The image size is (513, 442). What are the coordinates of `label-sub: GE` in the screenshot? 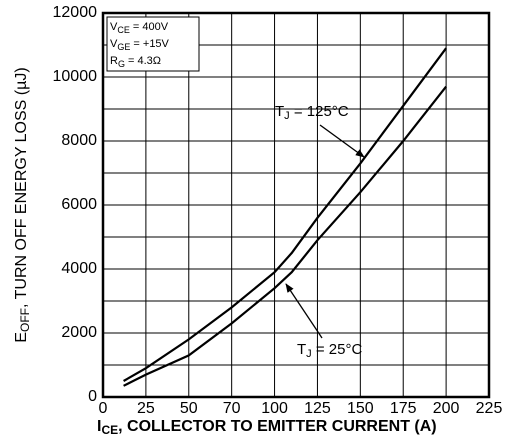 It's located at (123, 47).